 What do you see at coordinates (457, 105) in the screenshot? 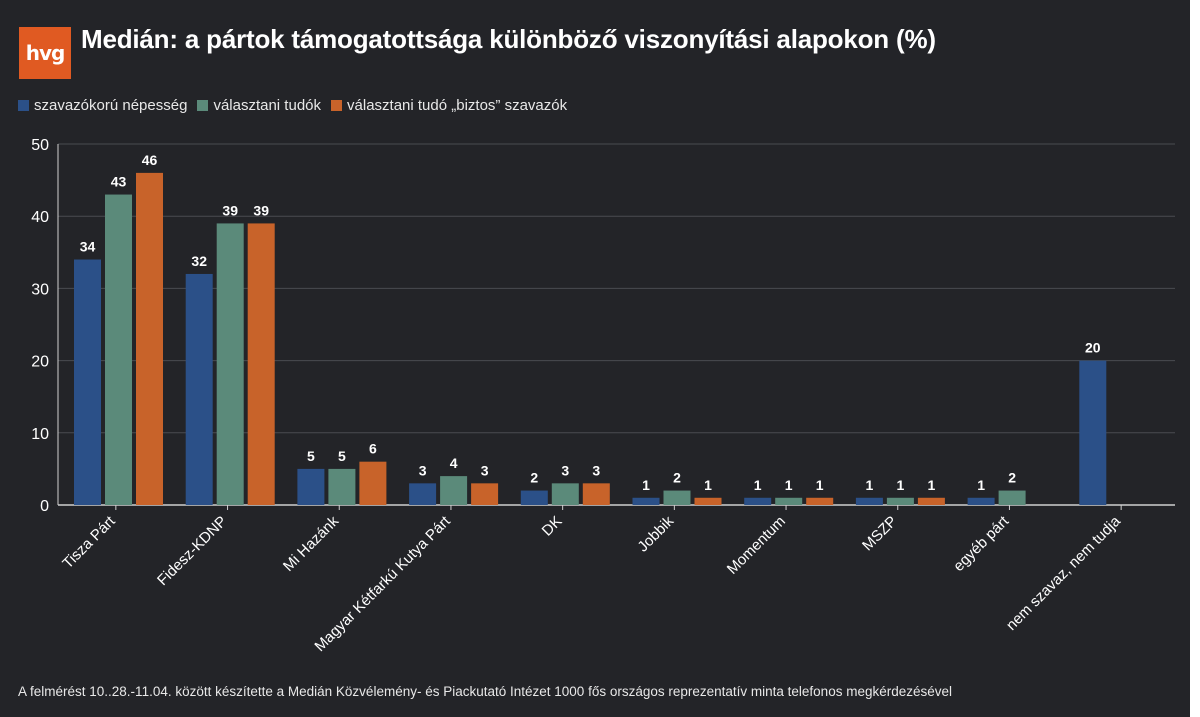
I see `legend-label-2: választani tudó „biztos” szavazók` at bounding box center [457, 105].